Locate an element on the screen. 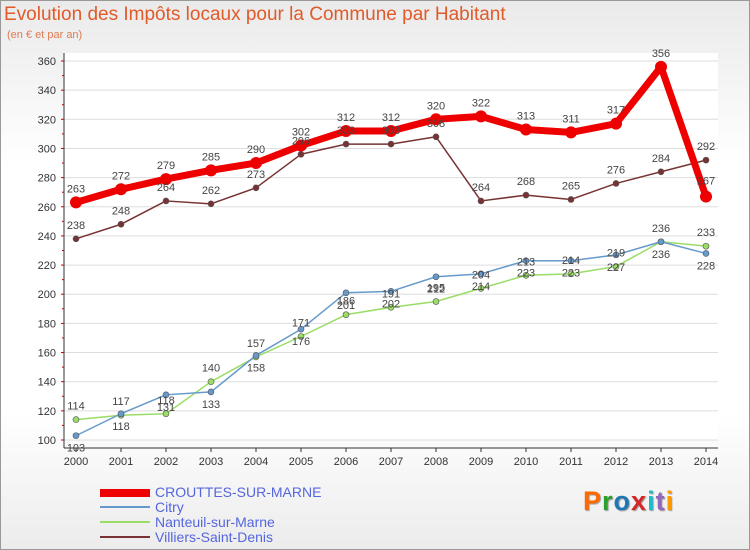 The width and height of the screenshot is (750, 550). legend-label-nanteuil: Nanteuil-sur-Marne is located at coordinates (215, 522).